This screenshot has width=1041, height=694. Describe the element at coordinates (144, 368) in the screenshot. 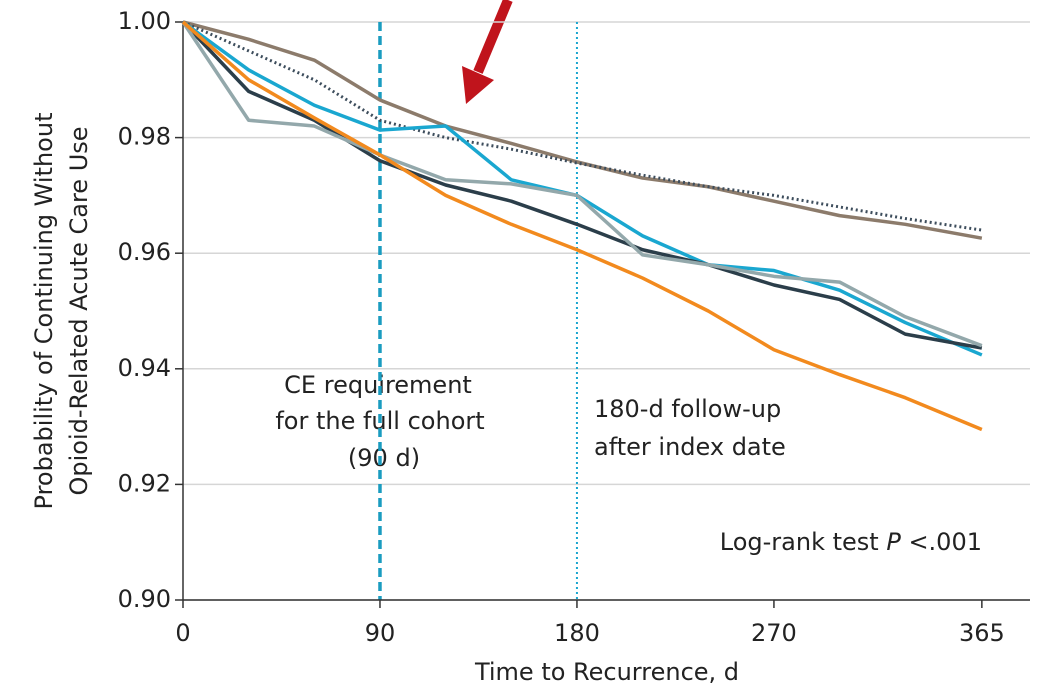

I see `y-tick-label: 0.94` at that location.